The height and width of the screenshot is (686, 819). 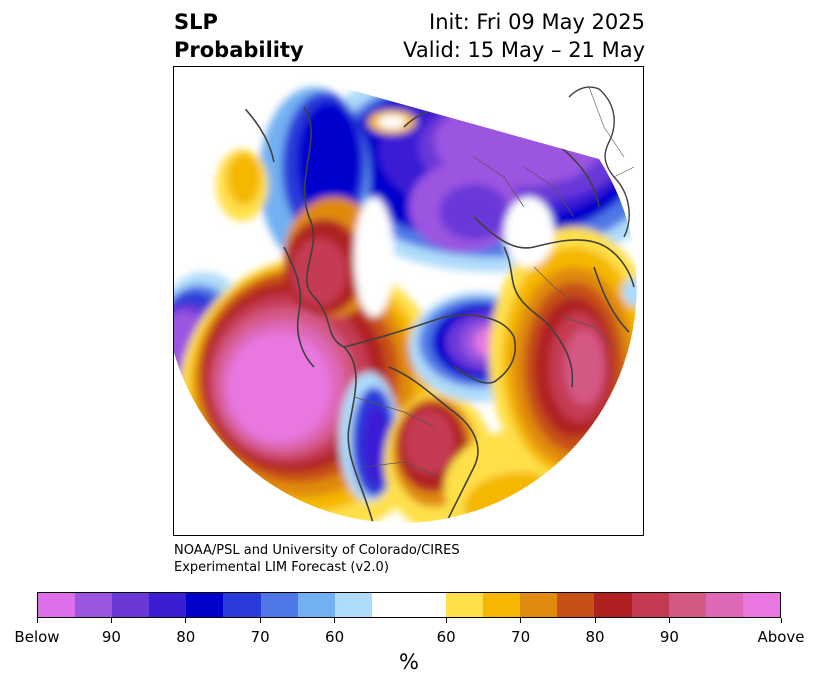 What do you see at coordinates (37, 637) in the screenshot?
I see `colorbar-tick-label: Below` at bounding box center [37, 637].